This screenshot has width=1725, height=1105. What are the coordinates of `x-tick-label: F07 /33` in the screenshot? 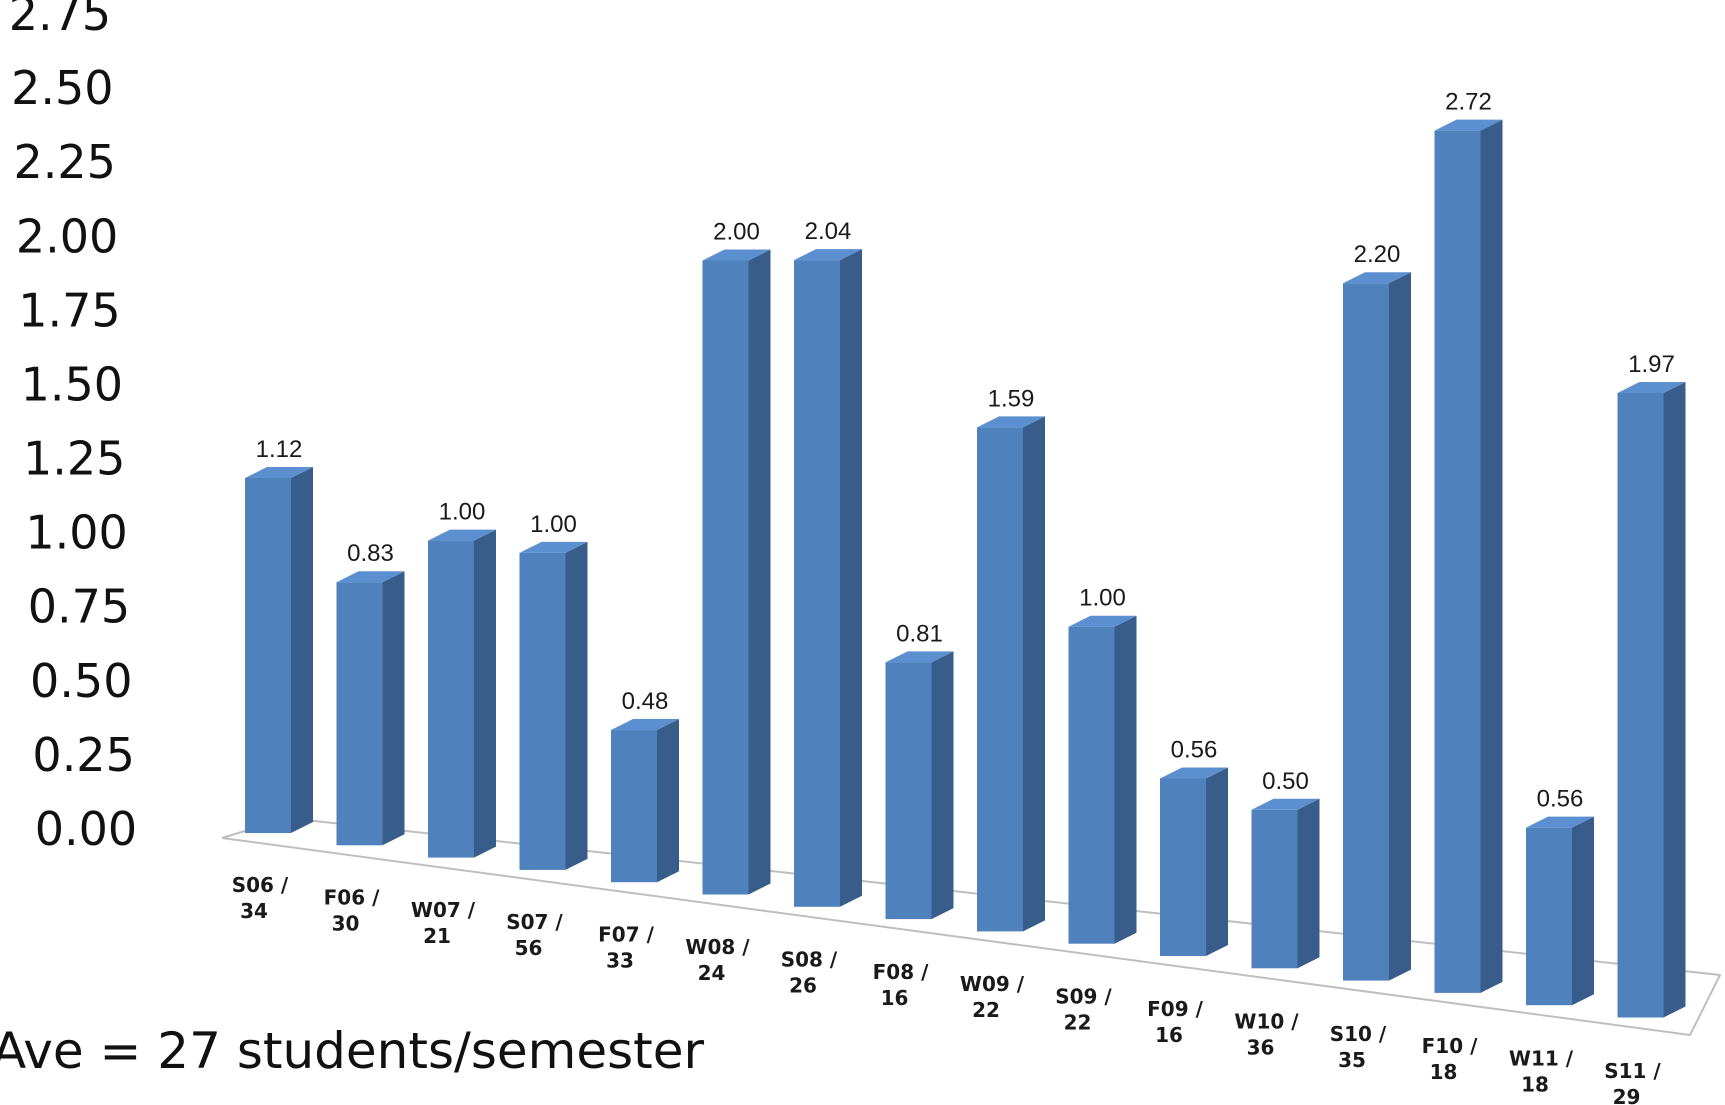 It's located at (626, 948).